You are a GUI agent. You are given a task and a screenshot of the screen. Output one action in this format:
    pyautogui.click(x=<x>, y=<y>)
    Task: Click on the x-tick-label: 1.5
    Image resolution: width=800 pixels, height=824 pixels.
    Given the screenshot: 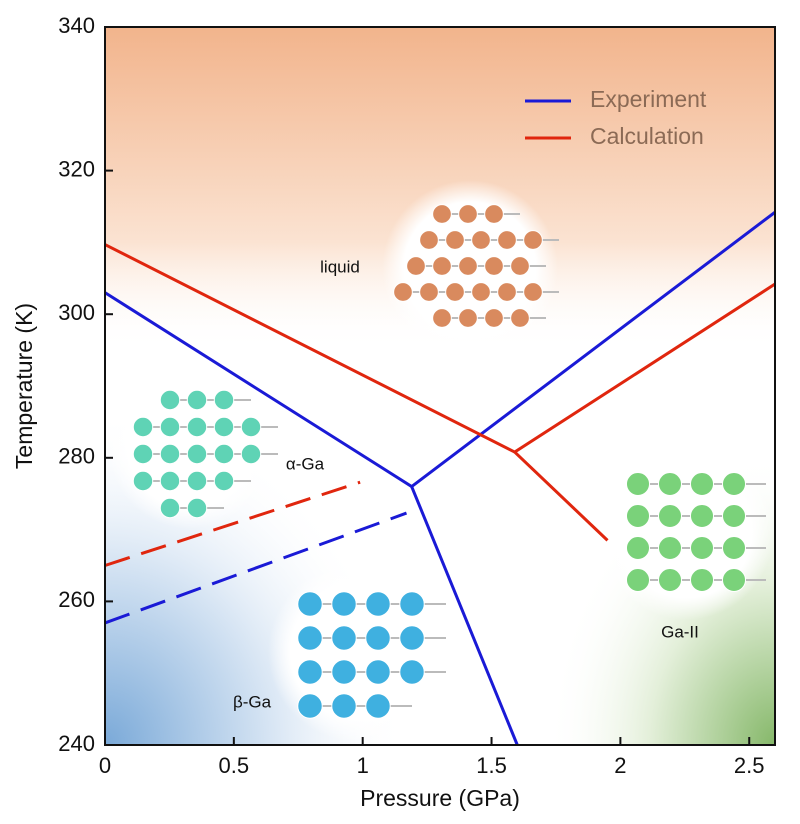 What is the action you would take?
    pyautogui.click(x=491, y=765)
    